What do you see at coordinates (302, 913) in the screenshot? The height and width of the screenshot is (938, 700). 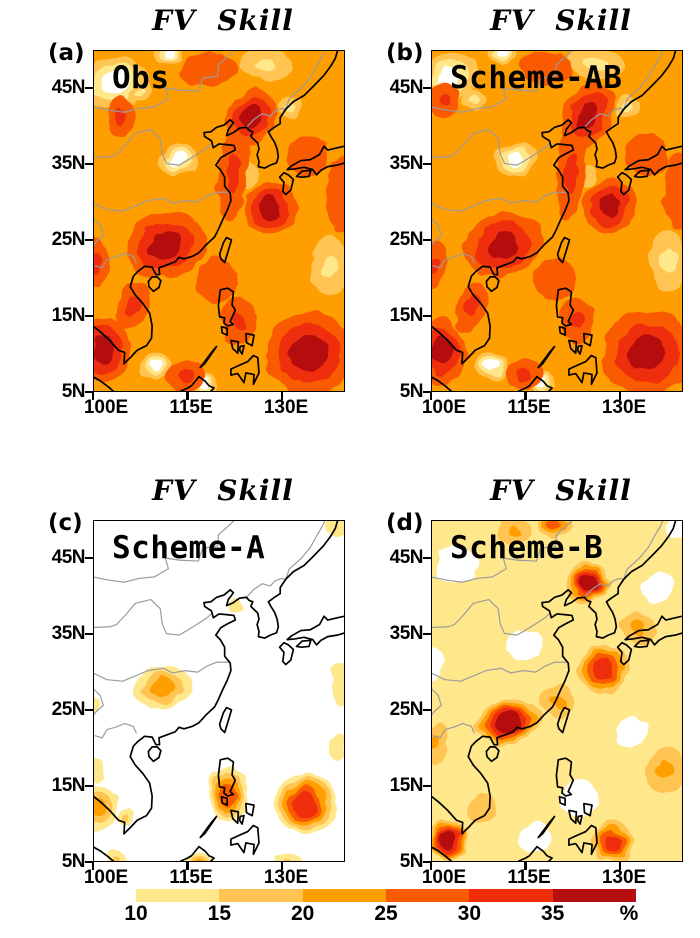 I see `colorbar-tick-label: 20` at bounding box center [302, 913].